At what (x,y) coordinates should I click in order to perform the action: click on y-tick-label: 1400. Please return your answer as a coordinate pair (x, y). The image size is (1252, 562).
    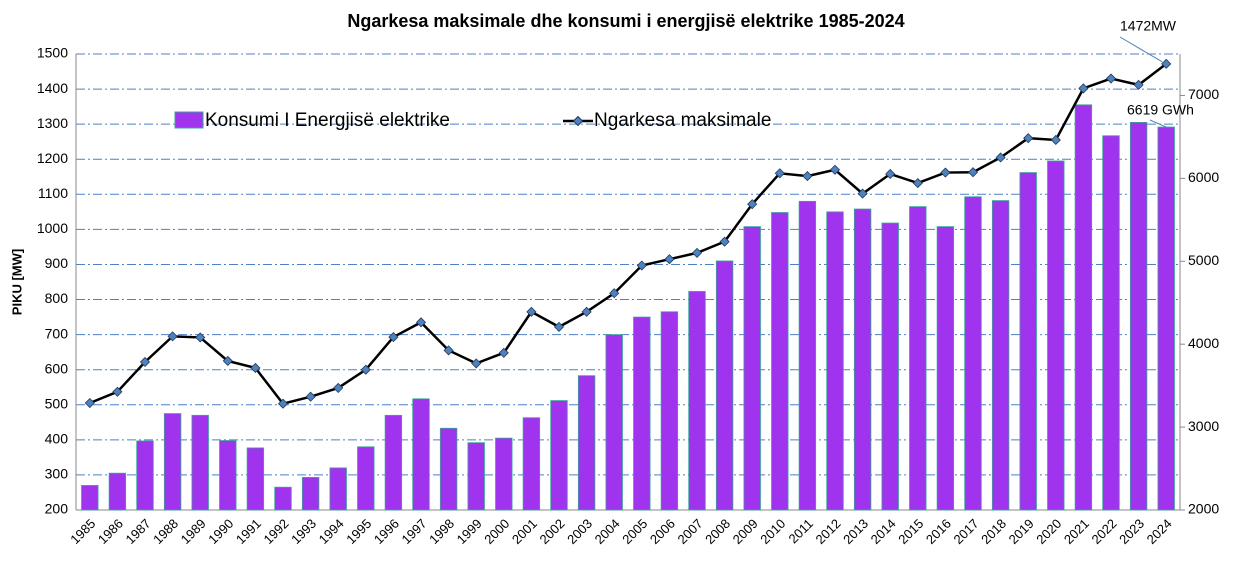
    Looking at the image, I should click on (52, 88).